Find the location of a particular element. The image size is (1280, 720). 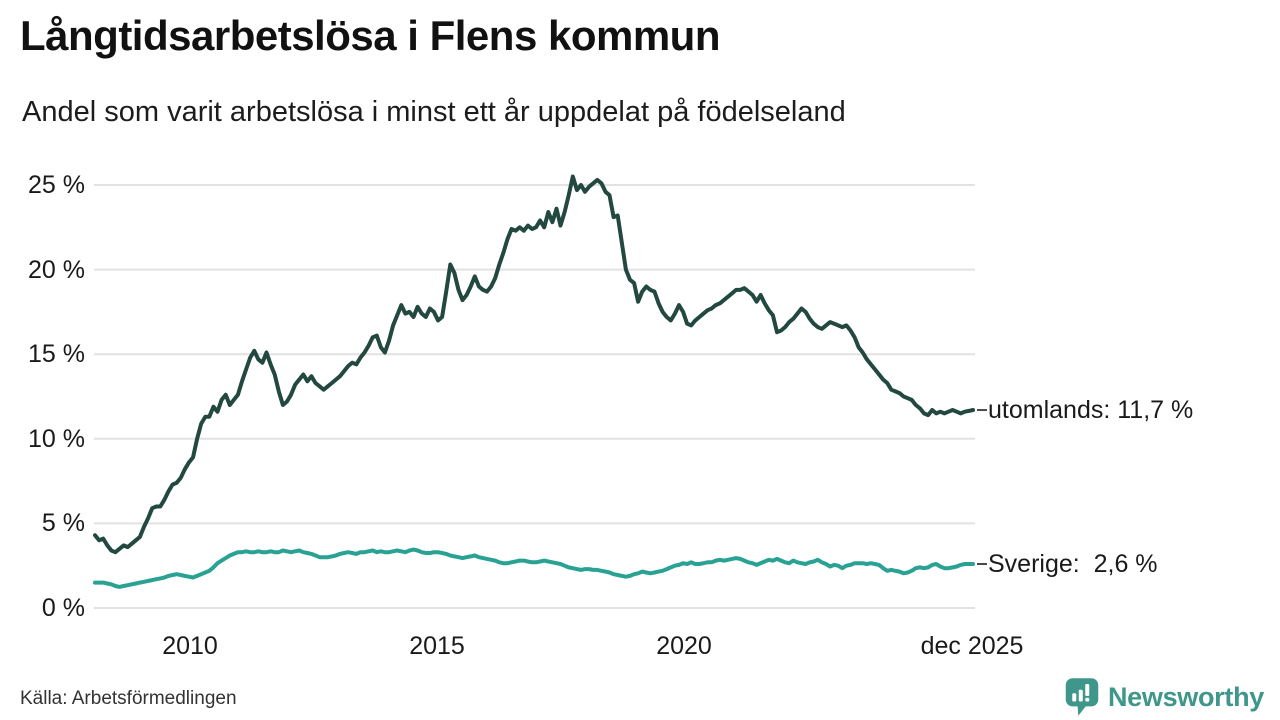

newsworthy-logo: Newsworthy is located at coordinates (1164, 697).